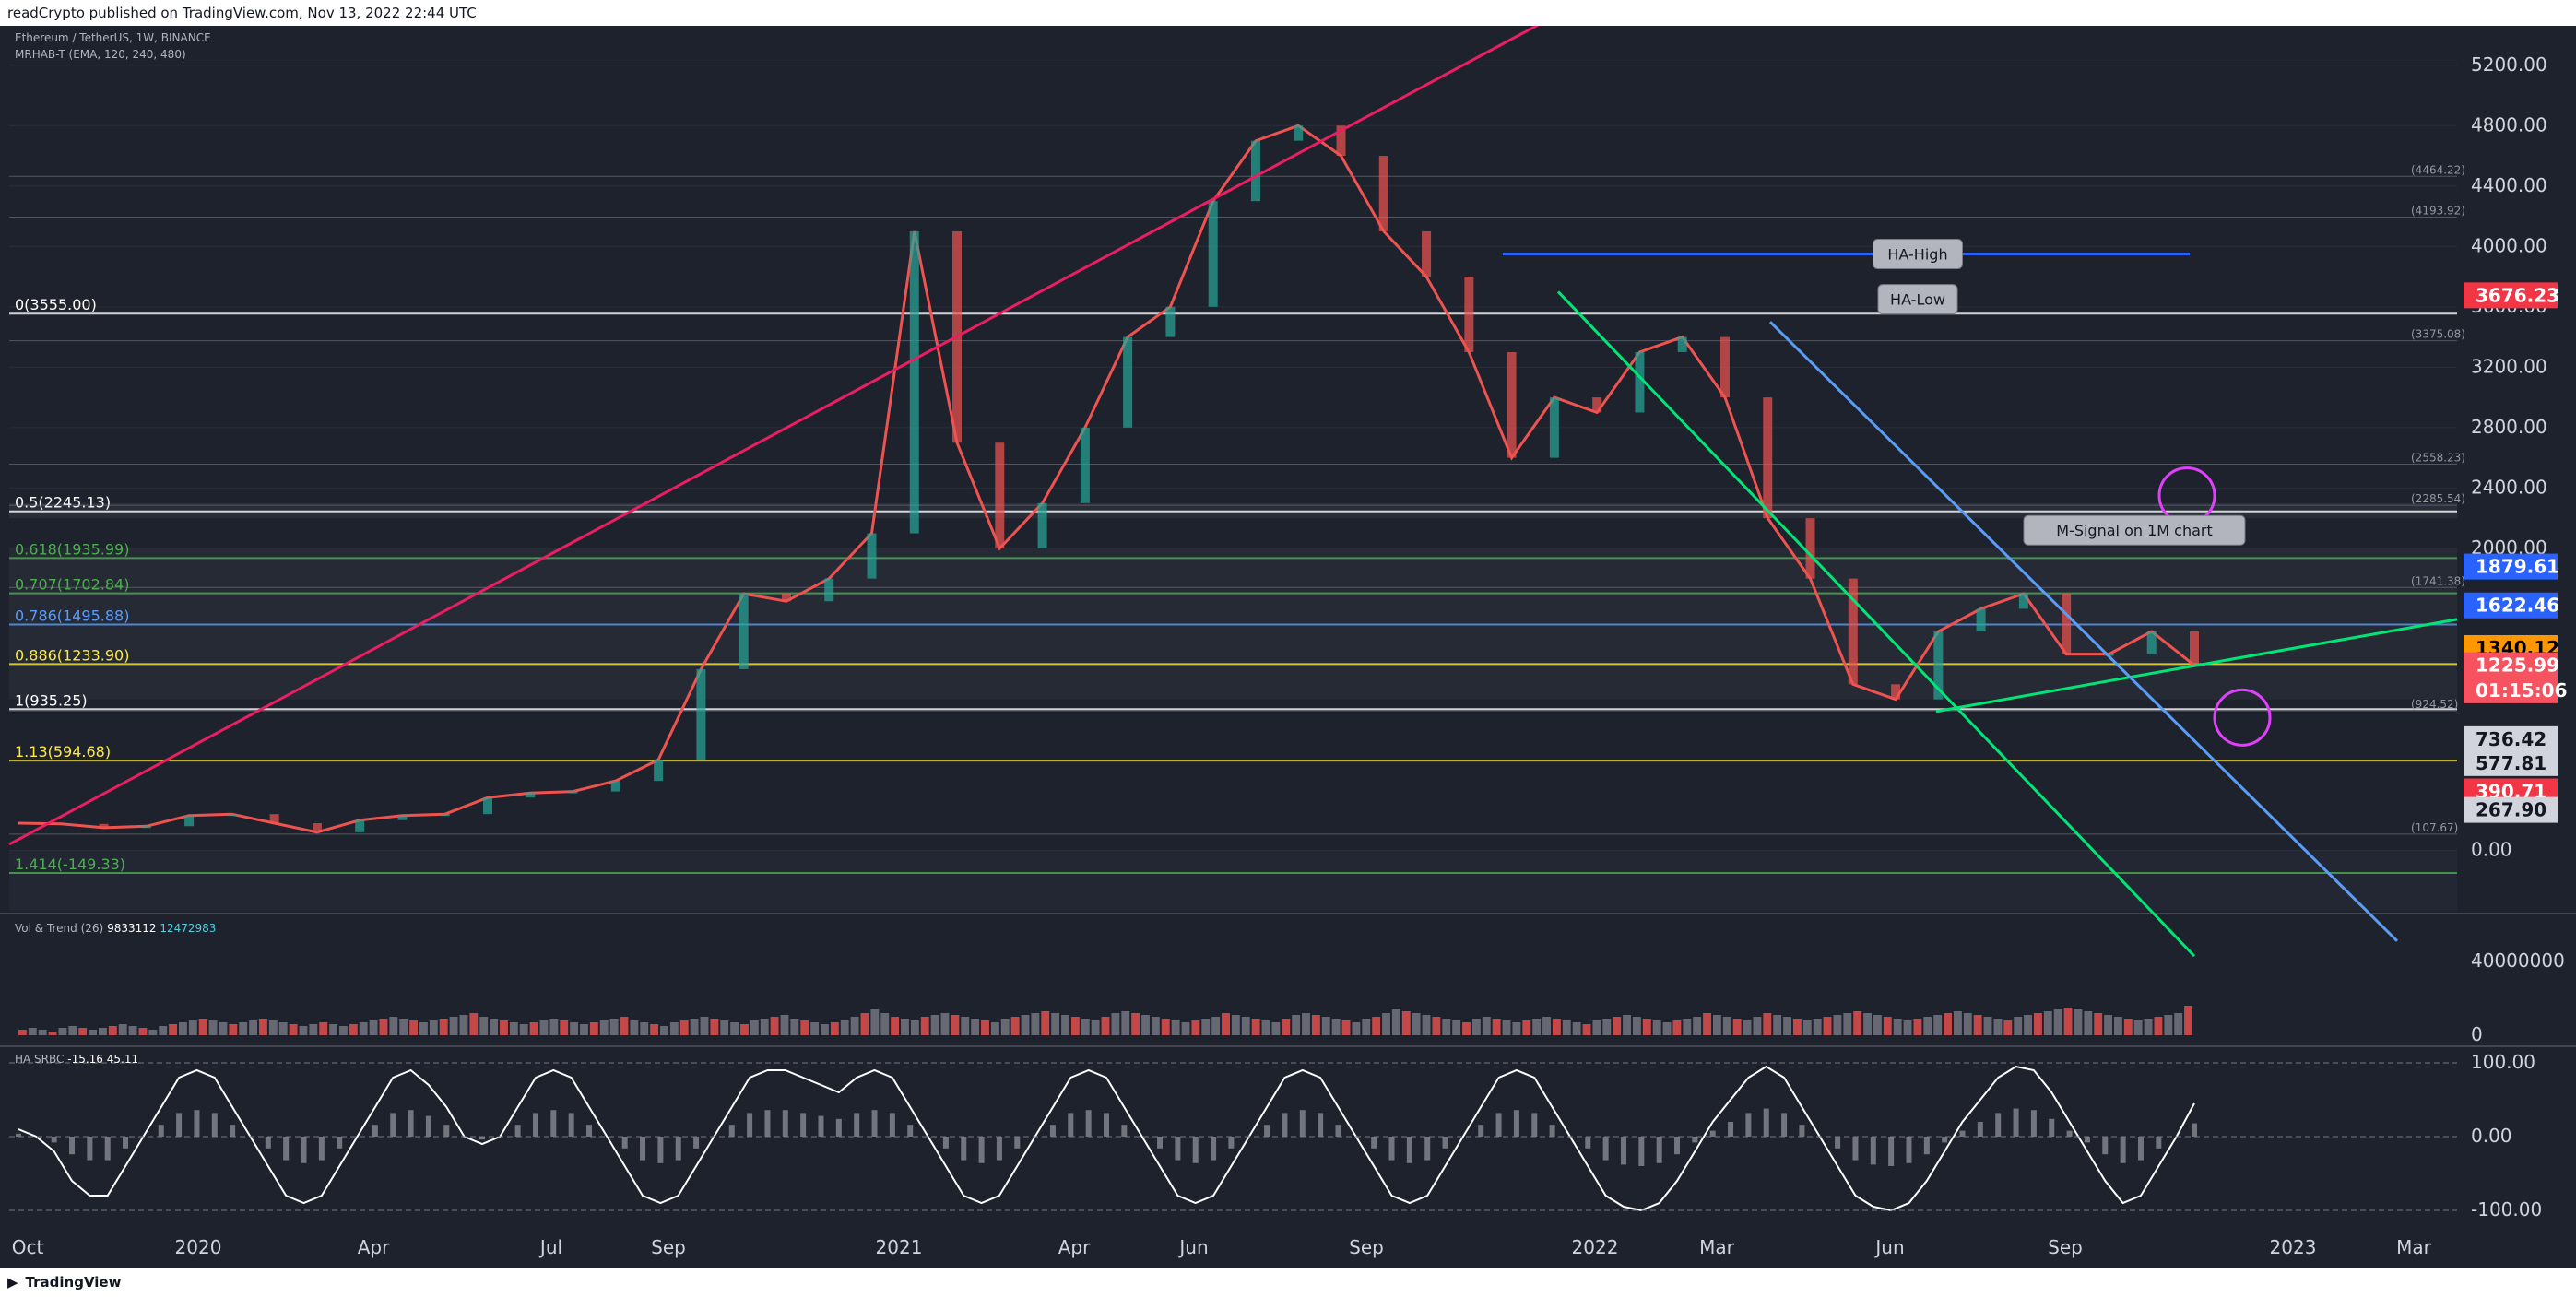 The height and width of the screenshot is (1297, 2576). What do you see at coordinates (2517, 606) in the screenshot?
I see `price-tag-label: 1622.46` at bounding box center [2517, 606].